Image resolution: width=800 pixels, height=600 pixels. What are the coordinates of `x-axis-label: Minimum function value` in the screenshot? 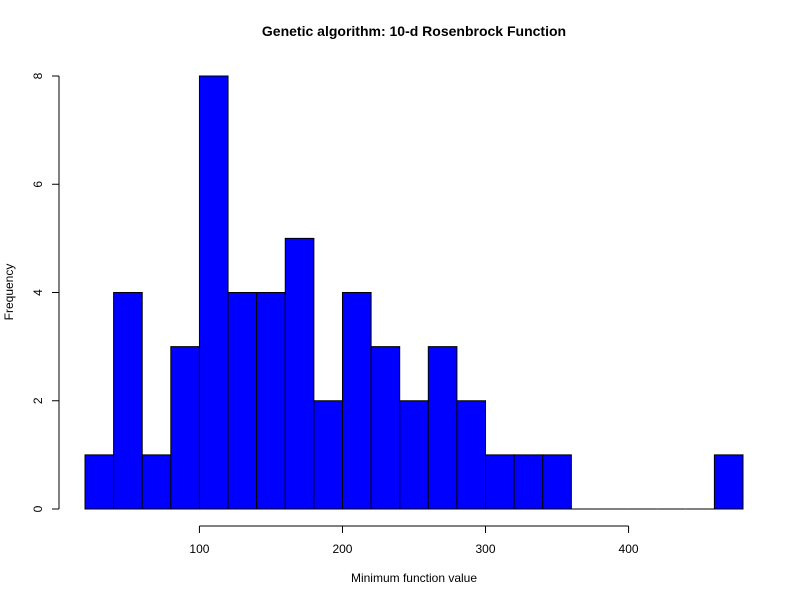 It's located at (414, 578).